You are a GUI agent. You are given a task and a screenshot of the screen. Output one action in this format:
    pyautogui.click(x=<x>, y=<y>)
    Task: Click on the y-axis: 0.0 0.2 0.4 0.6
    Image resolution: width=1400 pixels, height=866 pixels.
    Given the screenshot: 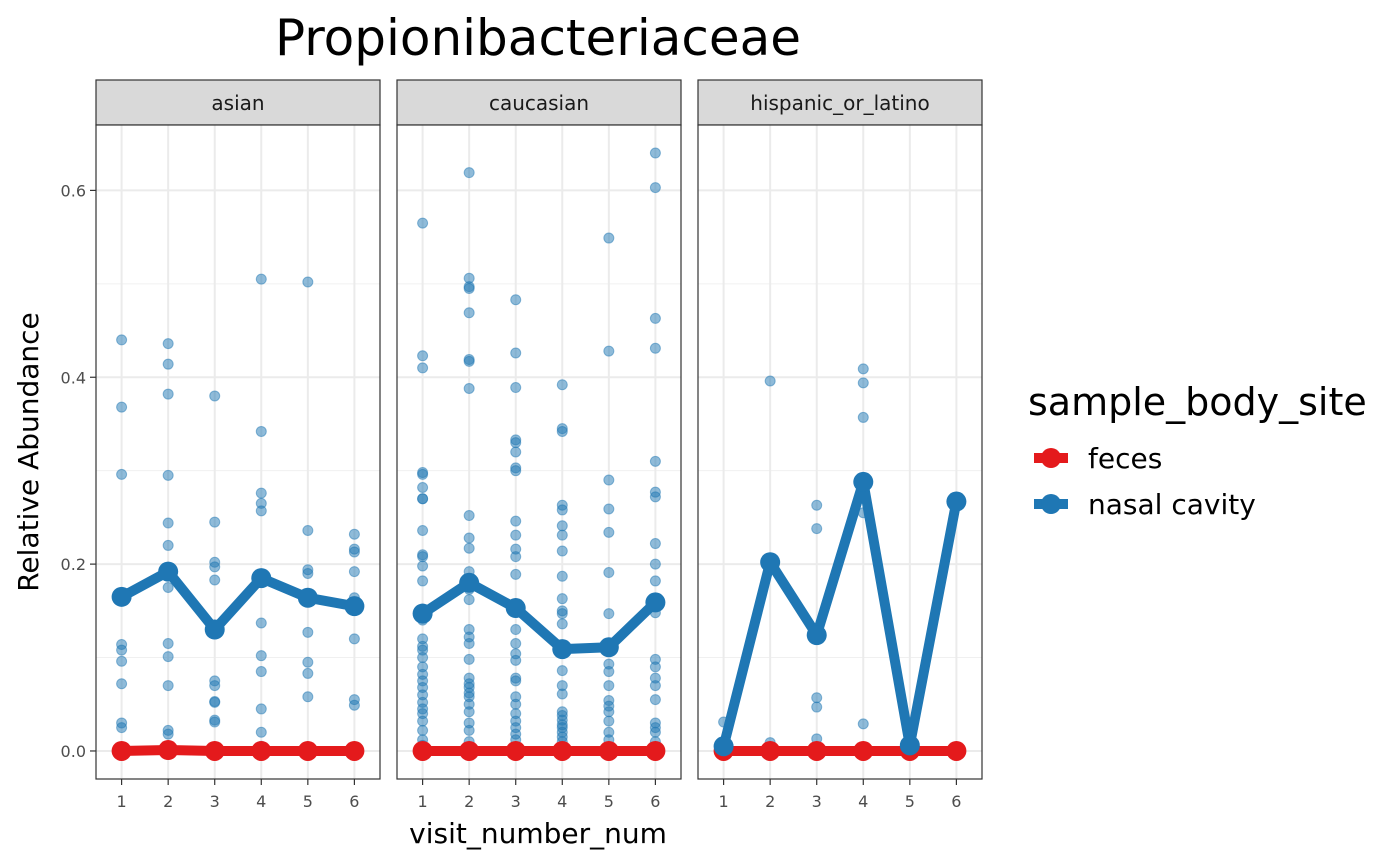 What is the action you would take?
    pyautogui.click(x=78, y=471)
    